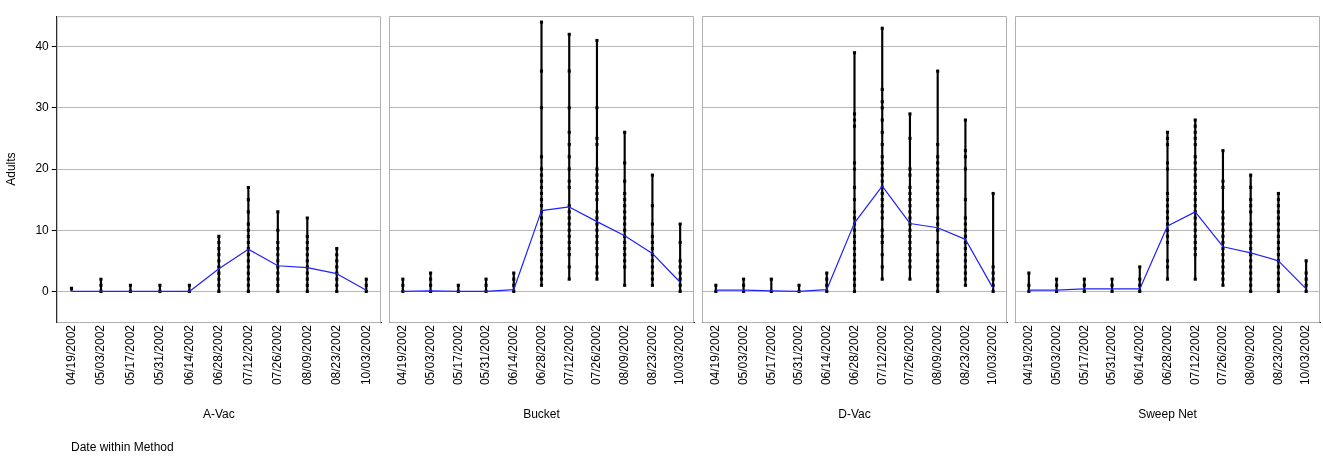  I want to click on x-axis-title: Bucket, so click(542, 414).